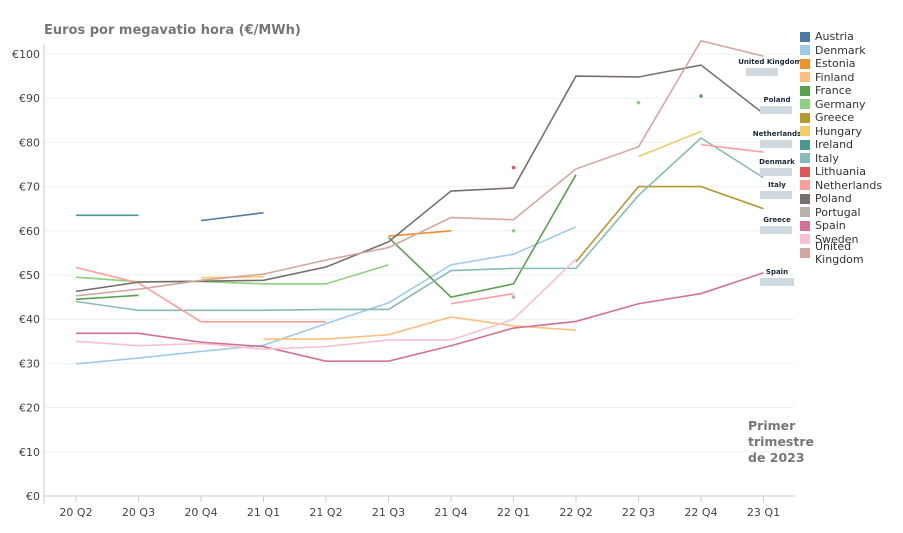 The image size is (903, 533). I want to click on legend-label: Finland, so click(835, 77).